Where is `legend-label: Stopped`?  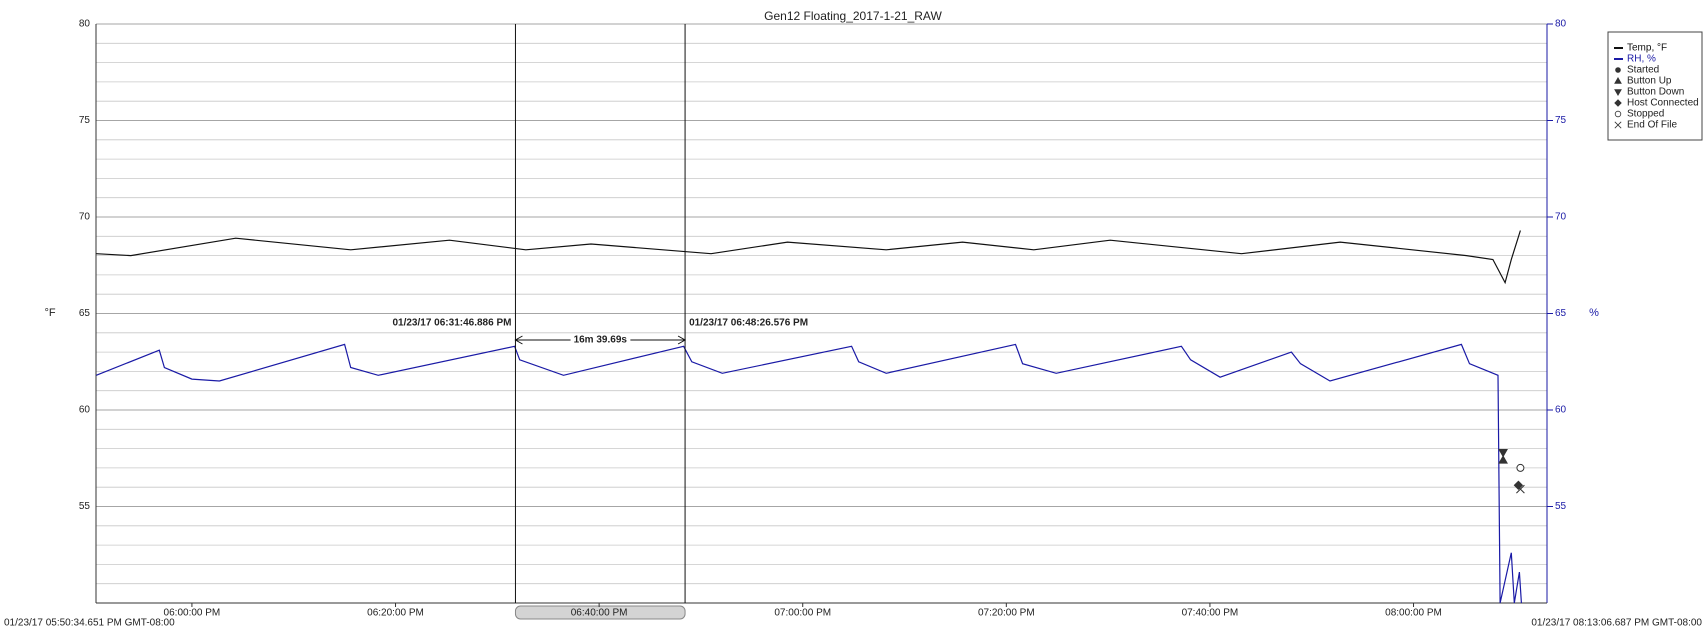 legend-label: Stopped is located at coordinates (1645, 114).